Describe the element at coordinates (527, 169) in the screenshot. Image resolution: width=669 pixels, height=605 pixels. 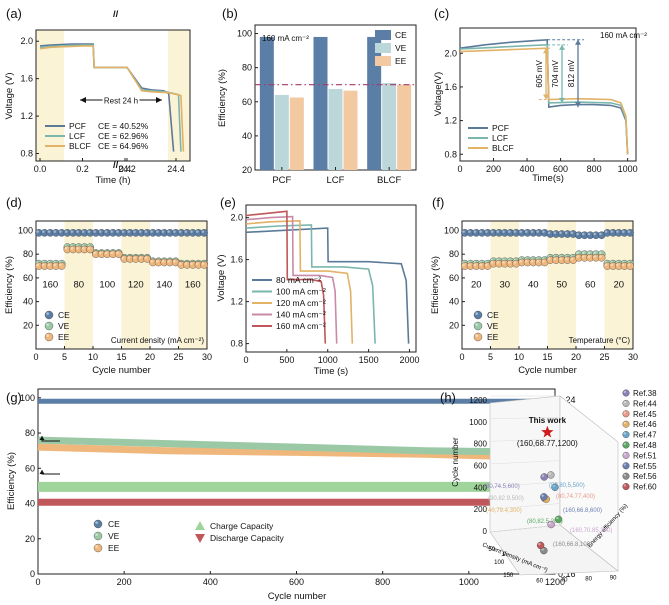
I see `x-tick-label: 400` at that location.